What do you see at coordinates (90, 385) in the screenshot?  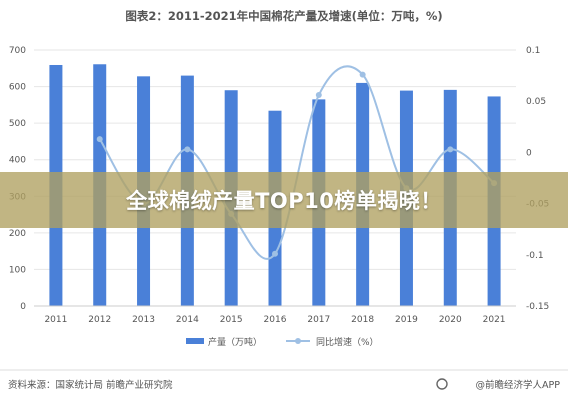 I see `source-note: 资料来源：国家统计局 前瞻产业研究院` at bounding box center [90, 385].